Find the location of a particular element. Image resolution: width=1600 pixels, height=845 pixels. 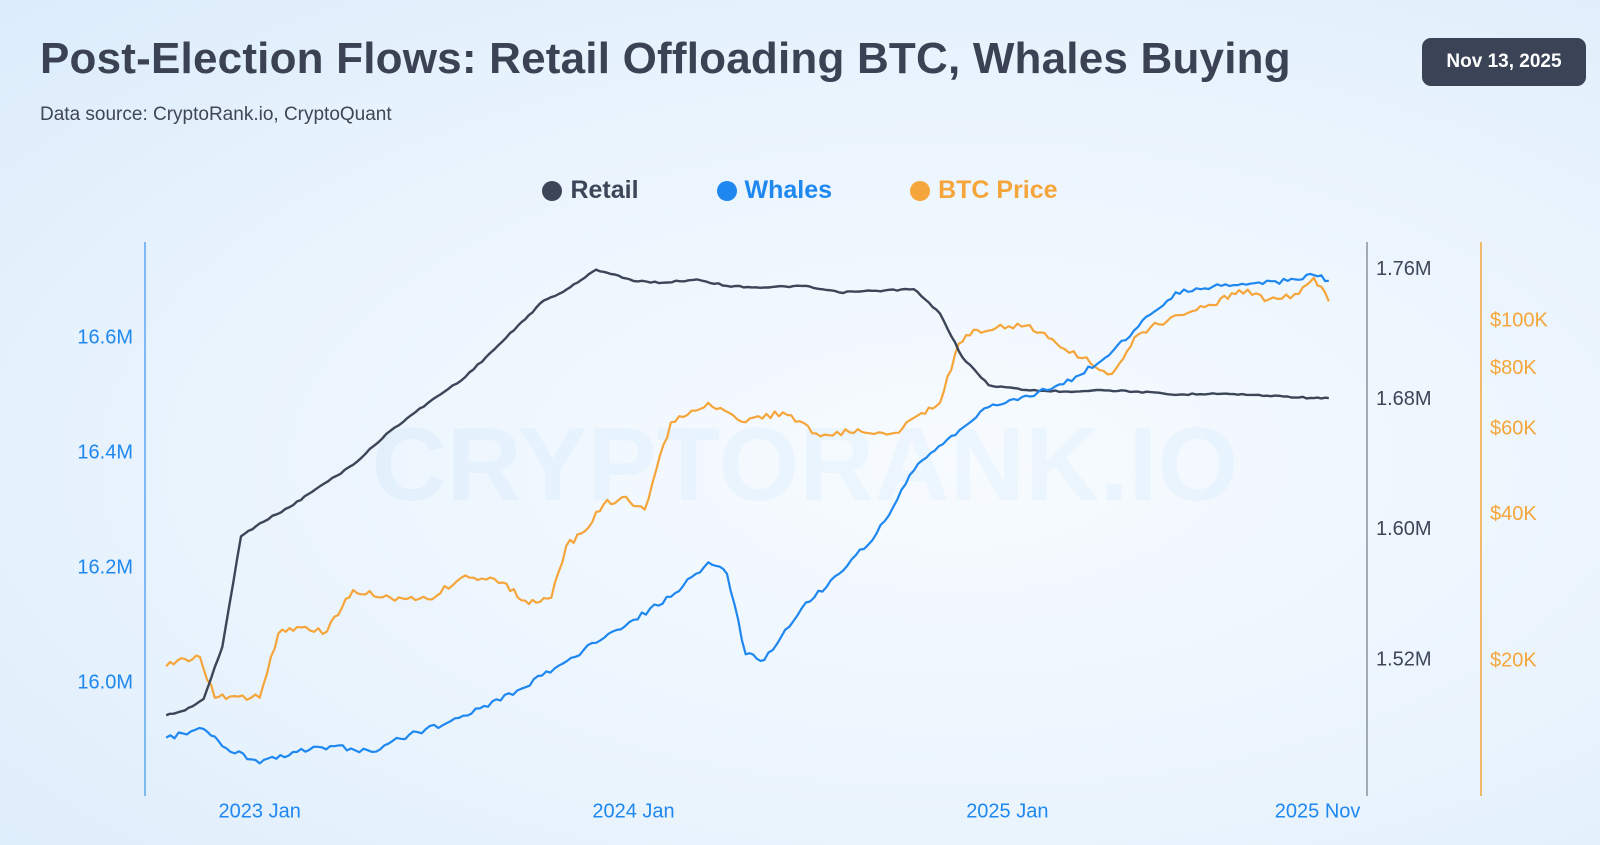

x-axis-tick-label: 2025 Jan is located at coordinates (1007, 811).